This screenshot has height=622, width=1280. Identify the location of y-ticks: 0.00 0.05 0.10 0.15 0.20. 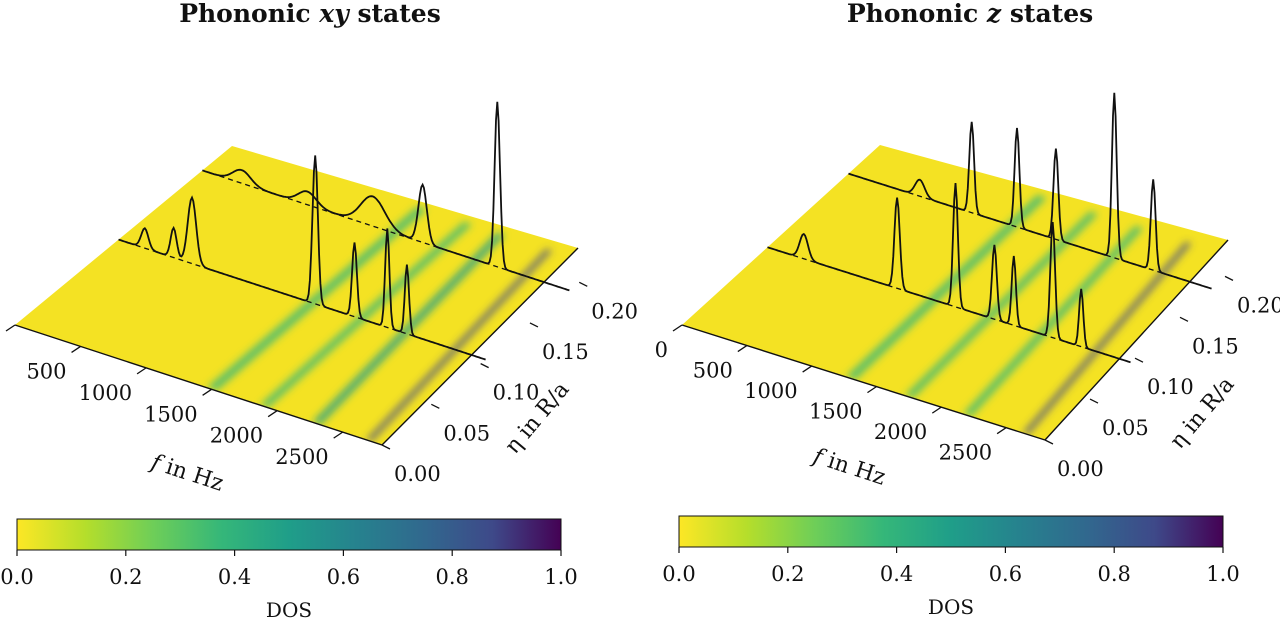
(1162, 378).